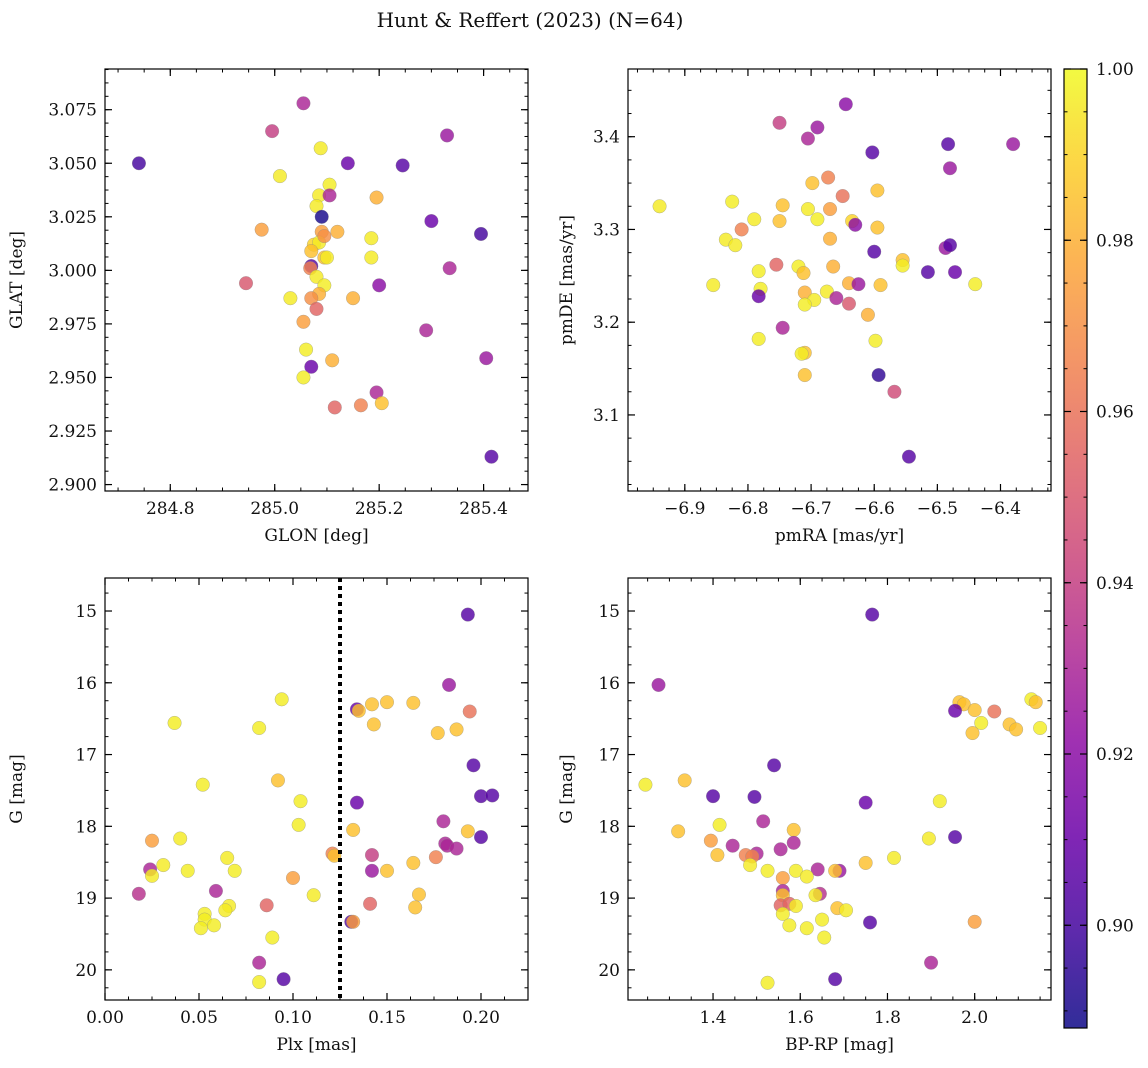 The image size is (1148, 1068). What do you see at coordinates (713, 1018) in the screenshot?
I see `x-tick-label: 1.4` at bounding box center [713, 1018].